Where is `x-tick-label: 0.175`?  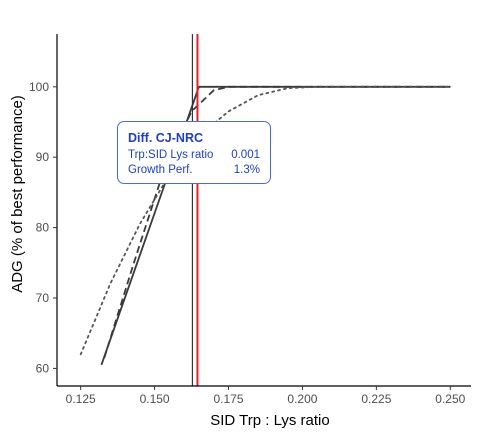 x-tick-label: 0.175 is located at coordinates (228, 399).